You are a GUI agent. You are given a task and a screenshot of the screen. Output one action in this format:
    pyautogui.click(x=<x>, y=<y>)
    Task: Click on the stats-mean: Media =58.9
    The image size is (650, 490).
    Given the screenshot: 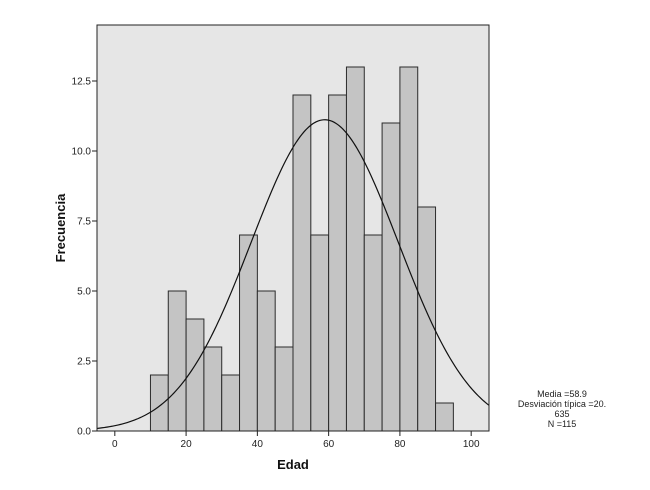 What is the action you would take?
    pyautogui.click(x=562, y=394)
    